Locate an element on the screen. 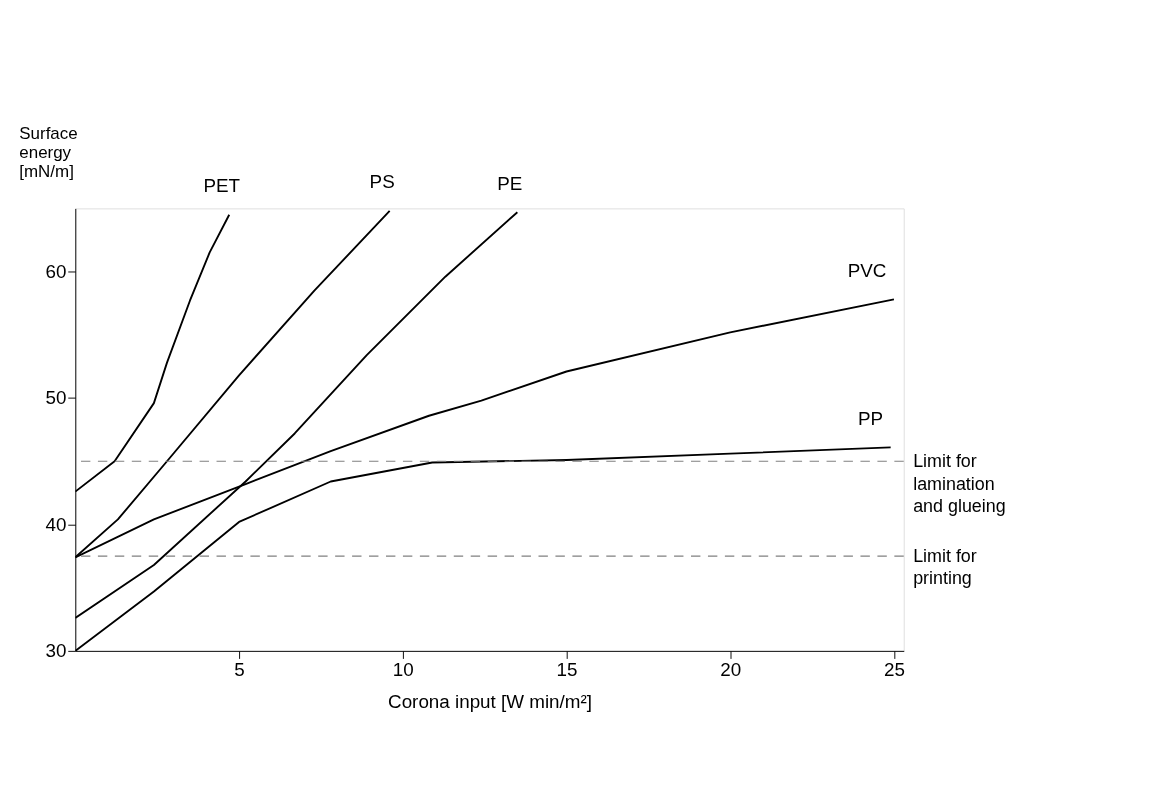 The image size is (1157, 793). y-axis-title: Surface energy [mN/m] is located at coordinates (48, 152).